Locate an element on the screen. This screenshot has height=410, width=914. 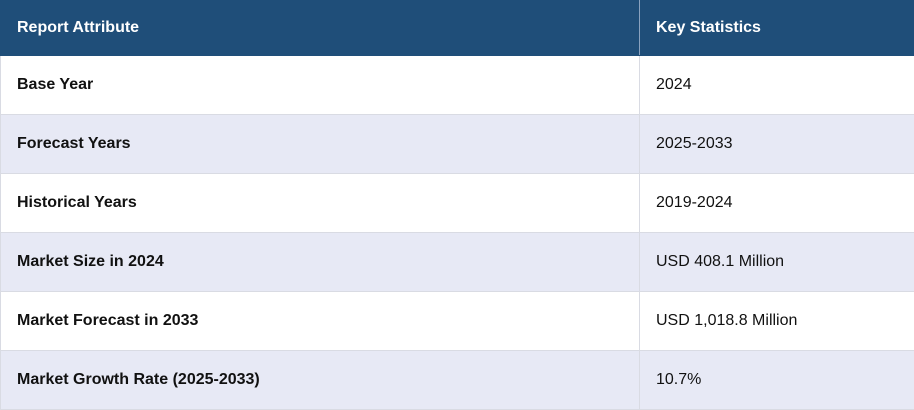
table-header: Report Attribute Key Statistics is located at coordinates (457, 28).